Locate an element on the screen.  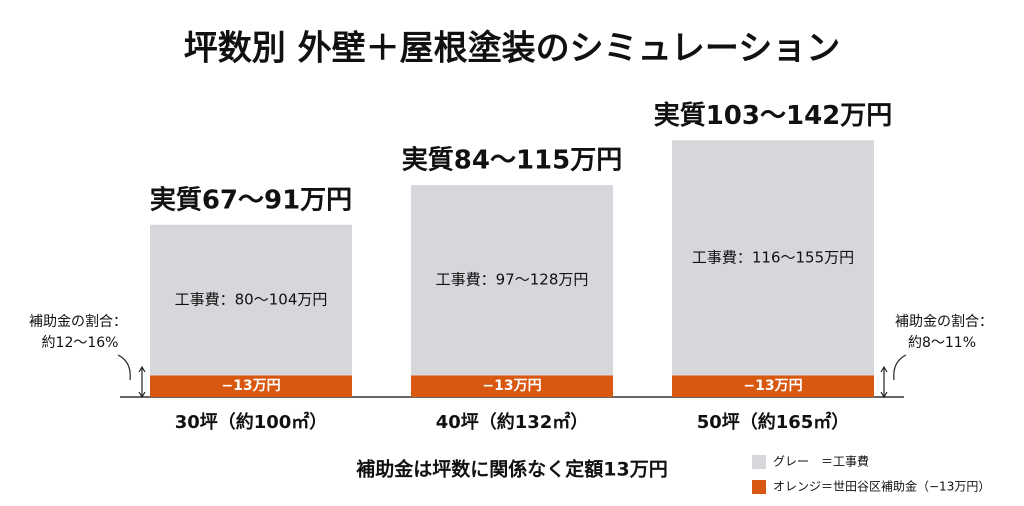
annotation: 約12～16% is located at coordinates (80, 343).